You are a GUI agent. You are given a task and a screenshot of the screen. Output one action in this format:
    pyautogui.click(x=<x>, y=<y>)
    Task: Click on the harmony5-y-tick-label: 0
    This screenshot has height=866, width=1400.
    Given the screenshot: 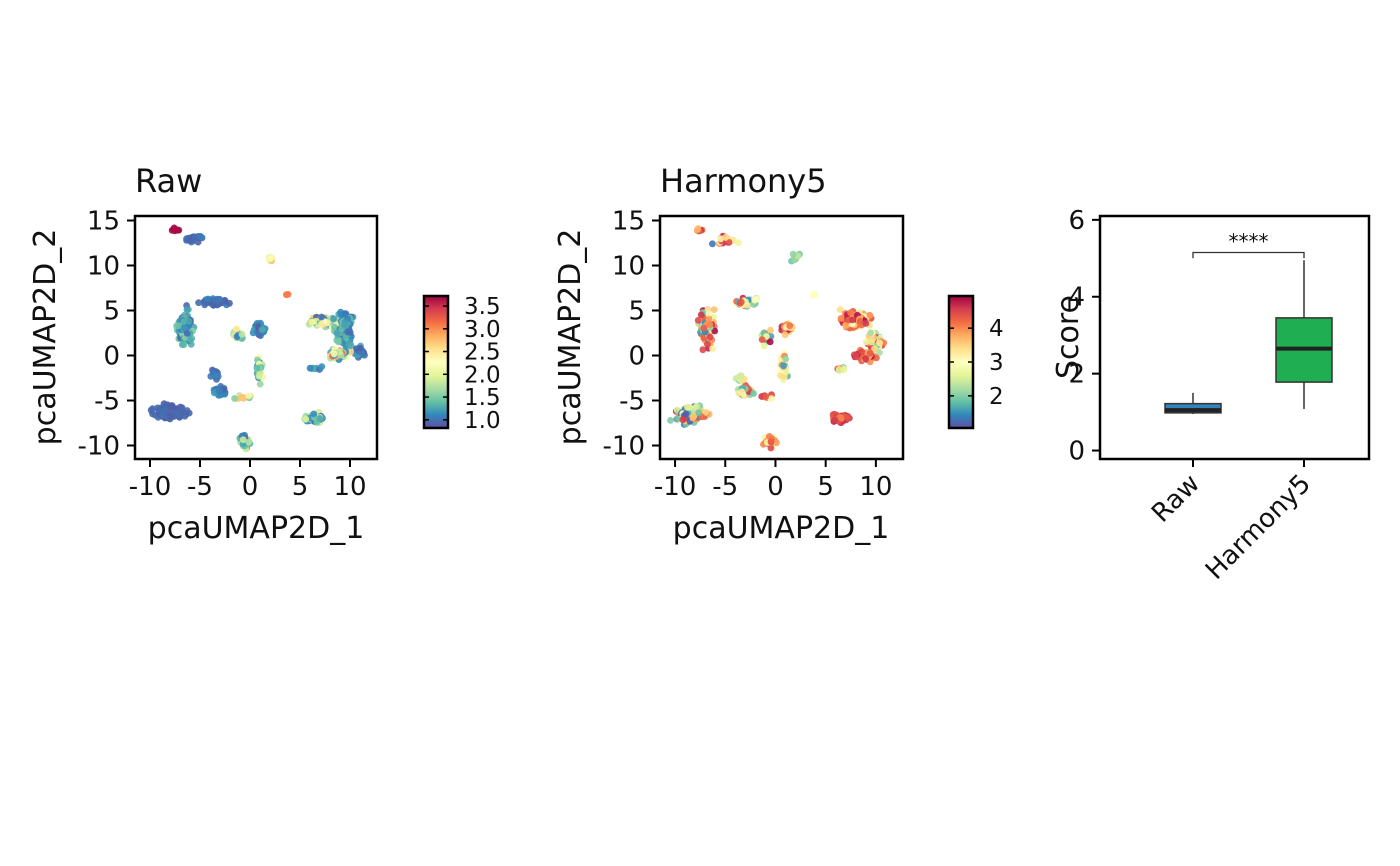 What is the action you would take?
    pyautogui.click(x=636, y=357)
    